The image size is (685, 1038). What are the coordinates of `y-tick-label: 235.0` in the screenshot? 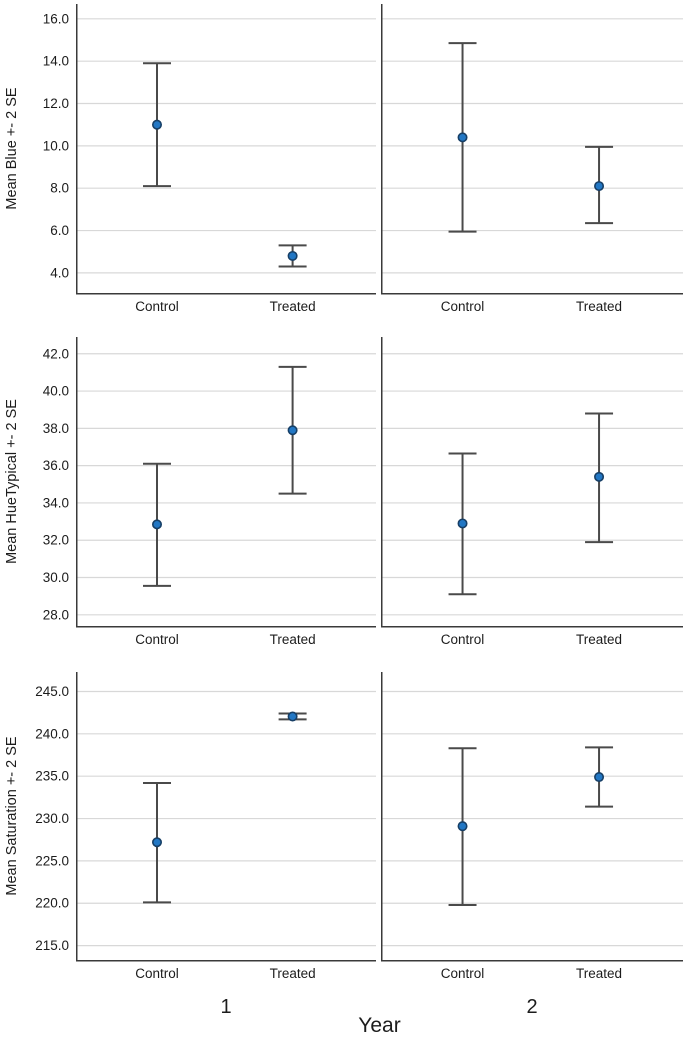 It's located at (52, 776).